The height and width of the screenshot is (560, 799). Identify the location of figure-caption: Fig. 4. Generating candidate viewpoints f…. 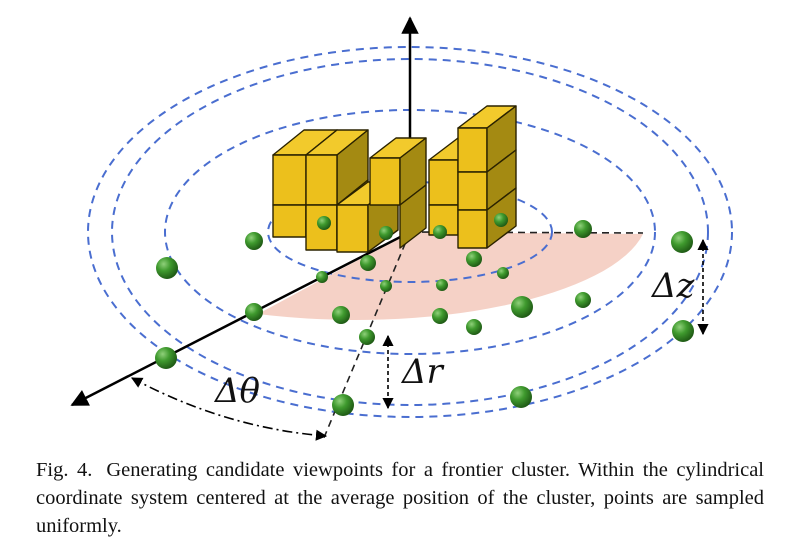
(400, 498).